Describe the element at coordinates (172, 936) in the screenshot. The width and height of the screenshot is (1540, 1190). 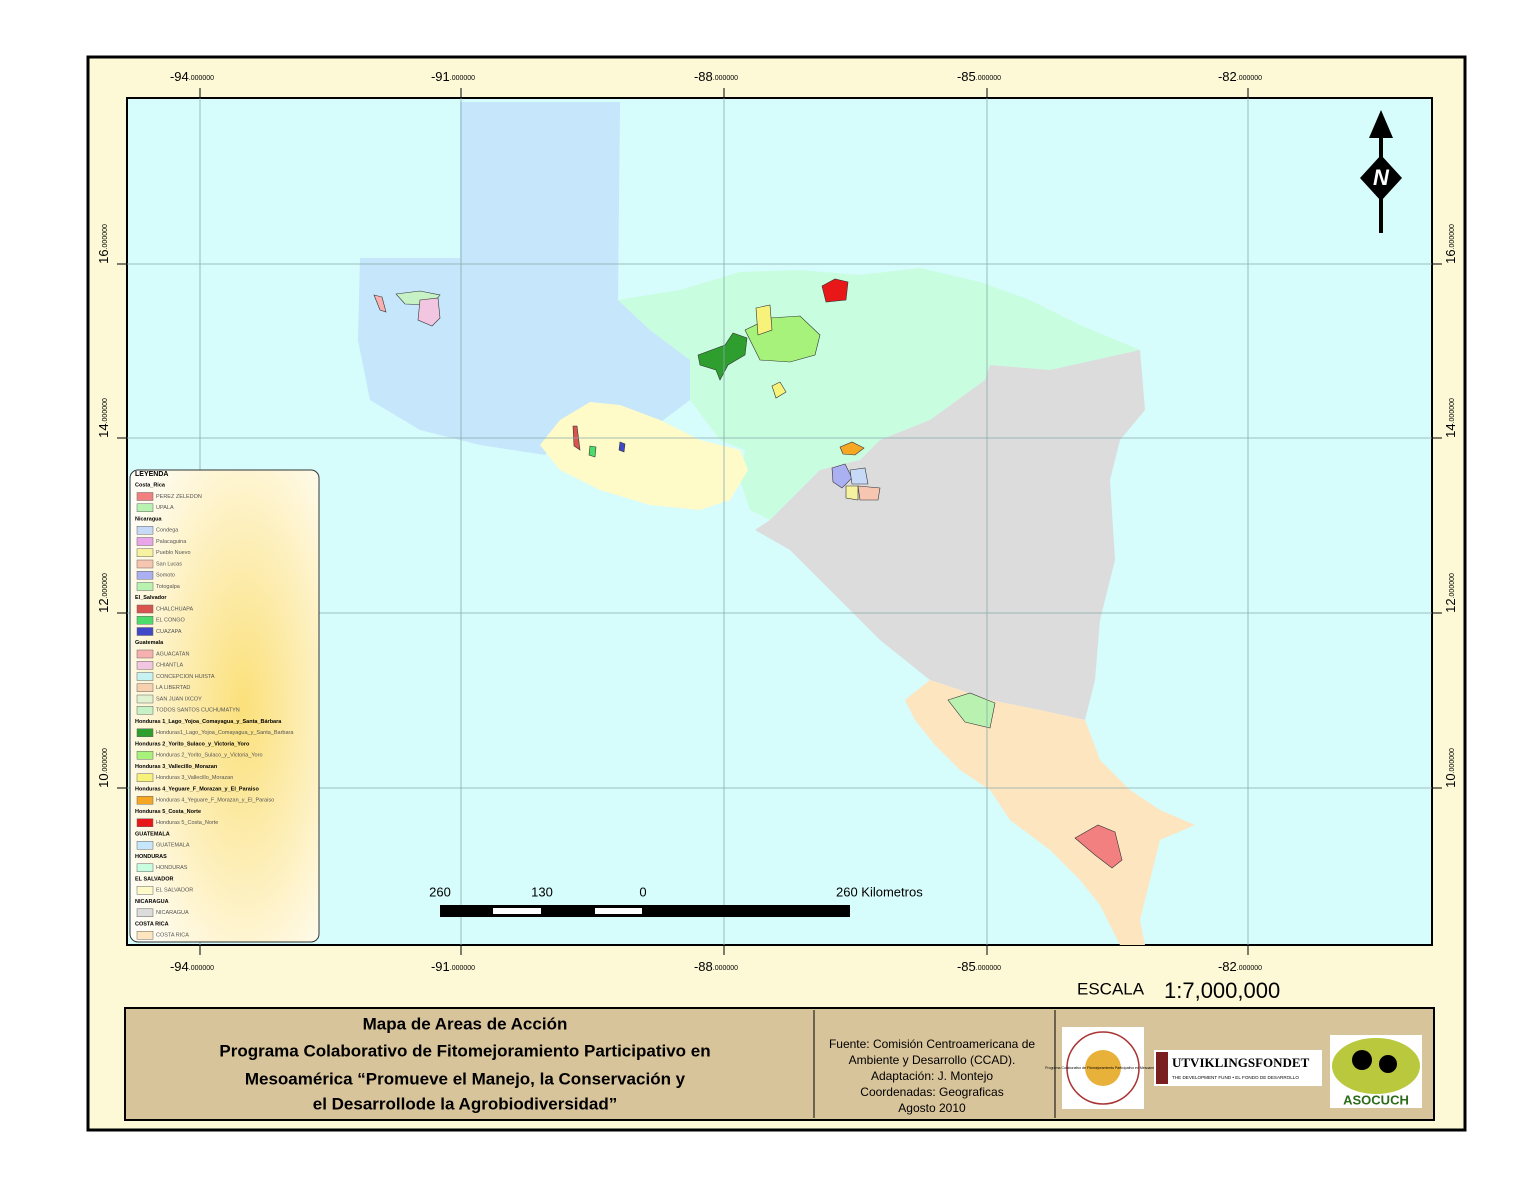
I see `legend-label: COSTA RICA` at that location.